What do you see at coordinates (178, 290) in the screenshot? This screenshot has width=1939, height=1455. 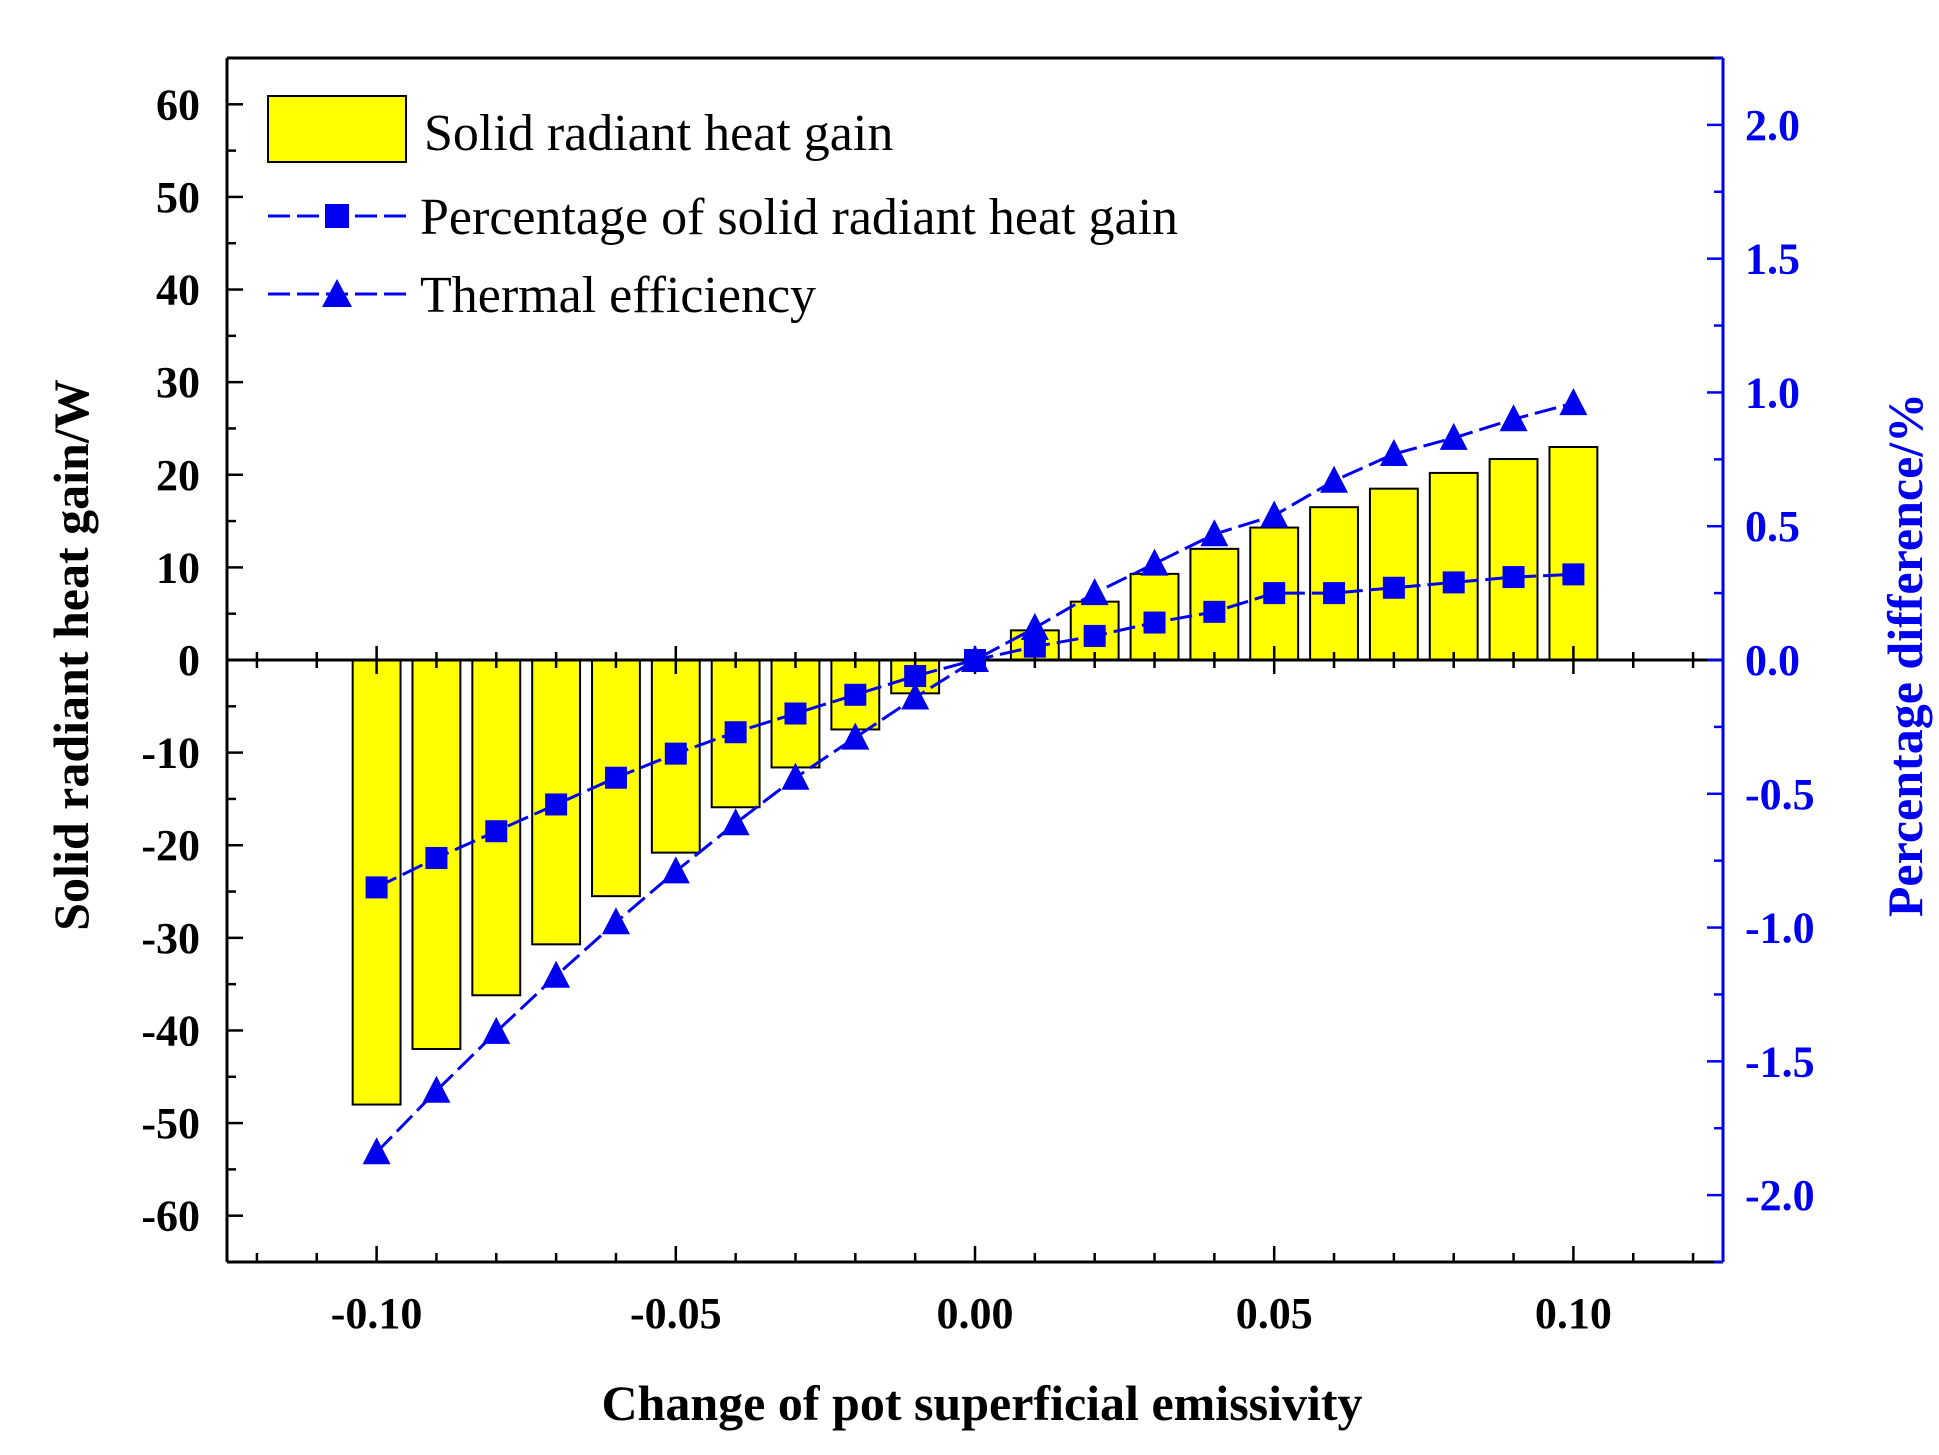 I see `y-left-tick-label: 40` at bounding box center [178, 290].